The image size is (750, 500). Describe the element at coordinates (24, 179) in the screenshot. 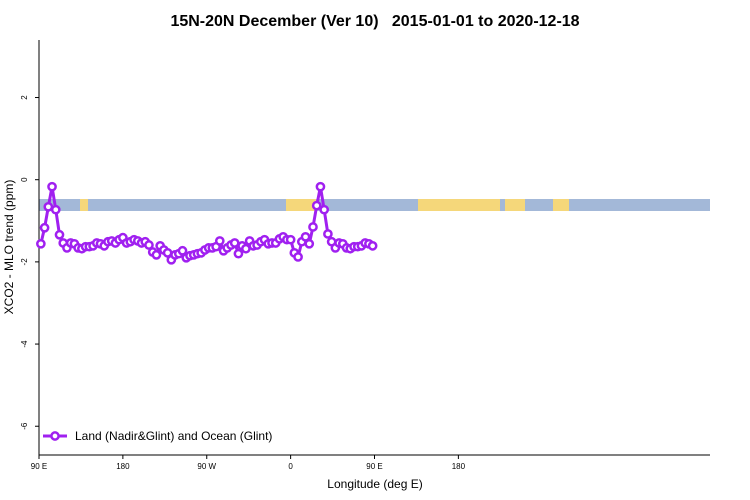

I see `y-tick-label: 0` at that location.